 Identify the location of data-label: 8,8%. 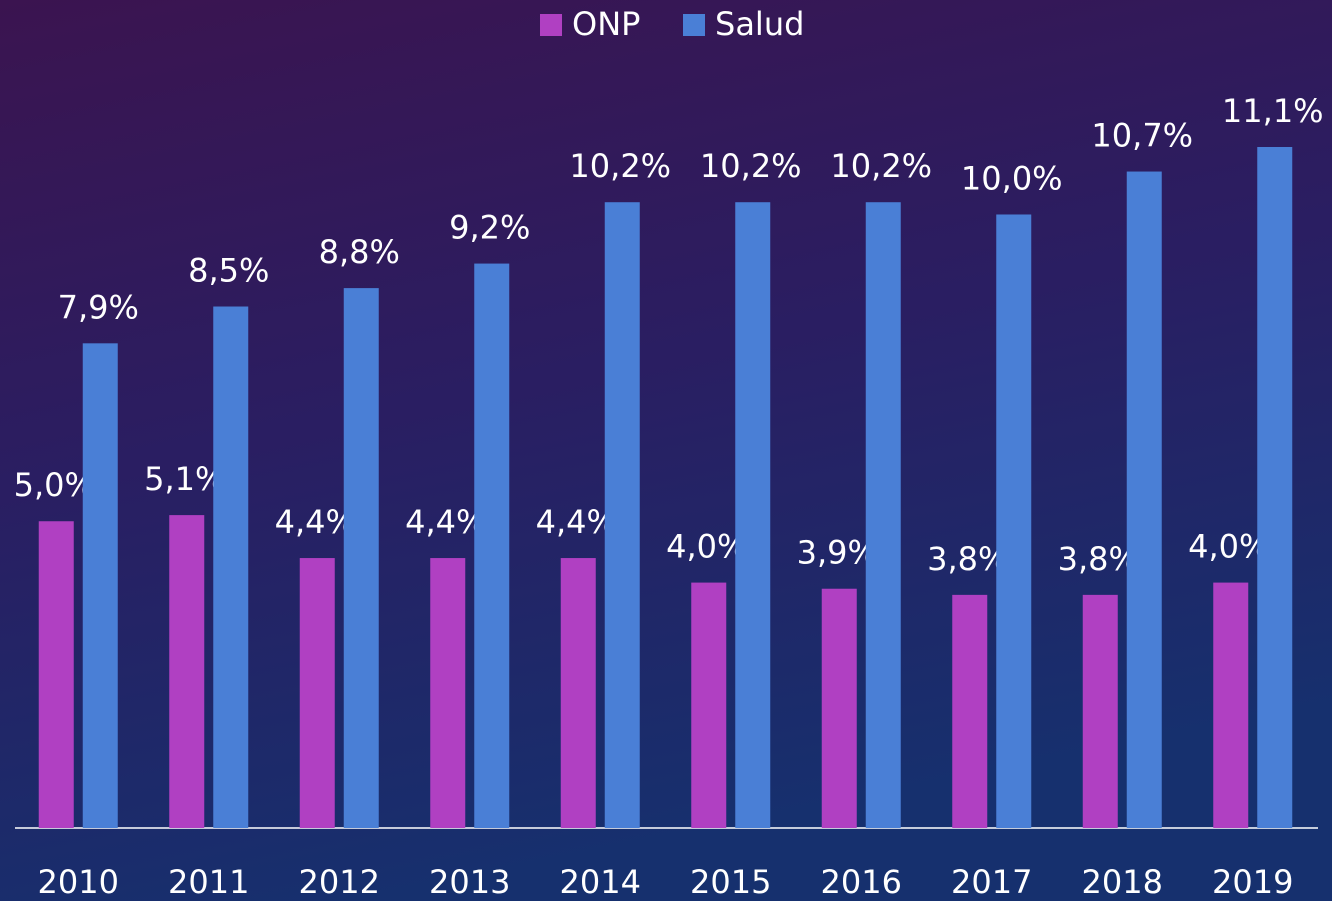
(359, 252).